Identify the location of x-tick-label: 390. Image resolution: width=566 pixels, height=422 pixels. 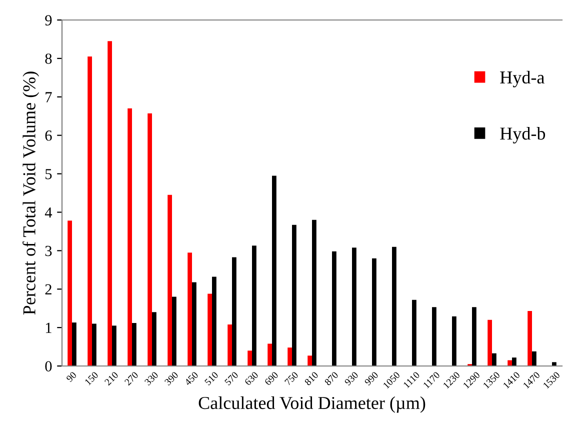
(171, 378).